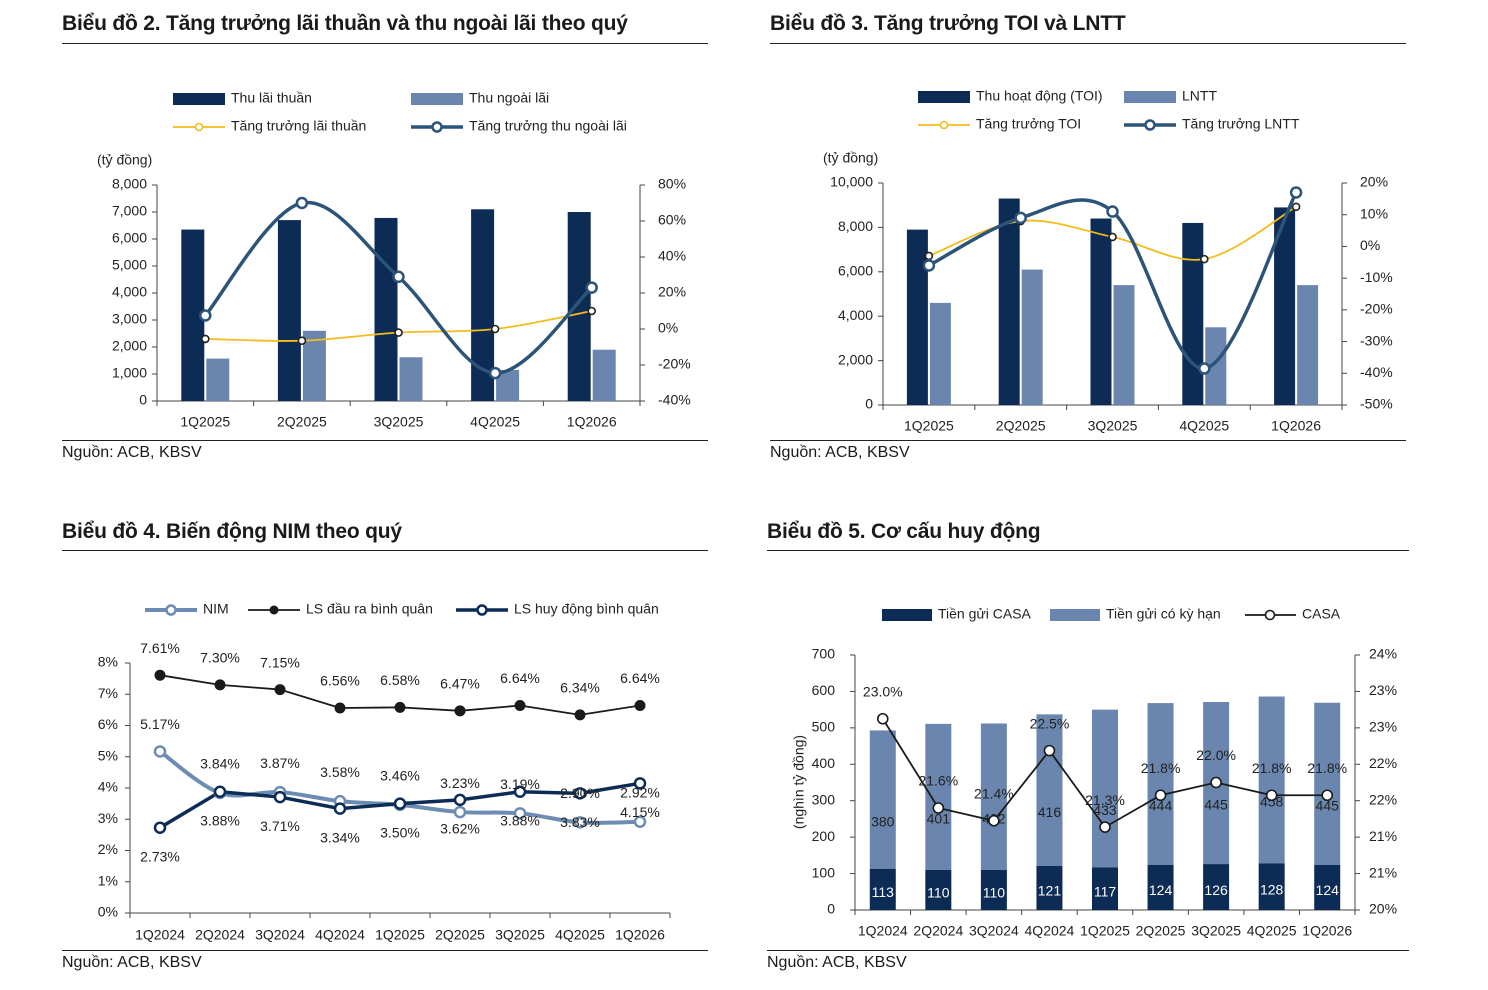 This screenshot has height=990, width=1488. I want to click on c3-y-tick-label: 4,000, so click(855, 315).